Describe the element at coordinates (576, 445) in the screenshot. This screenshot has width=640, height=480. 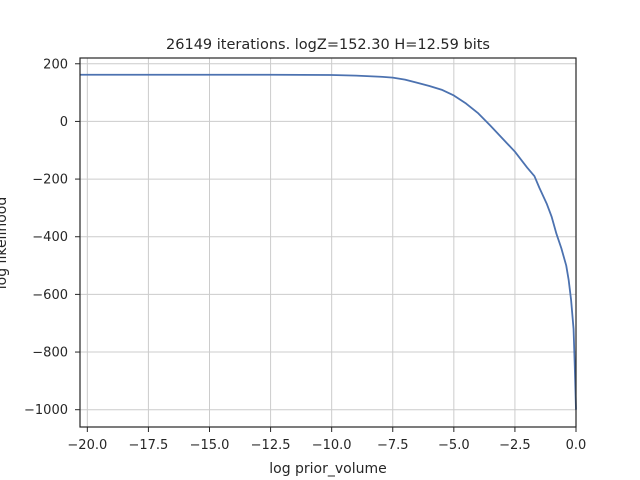
I see `x-tick-label: 0.0` at that location.